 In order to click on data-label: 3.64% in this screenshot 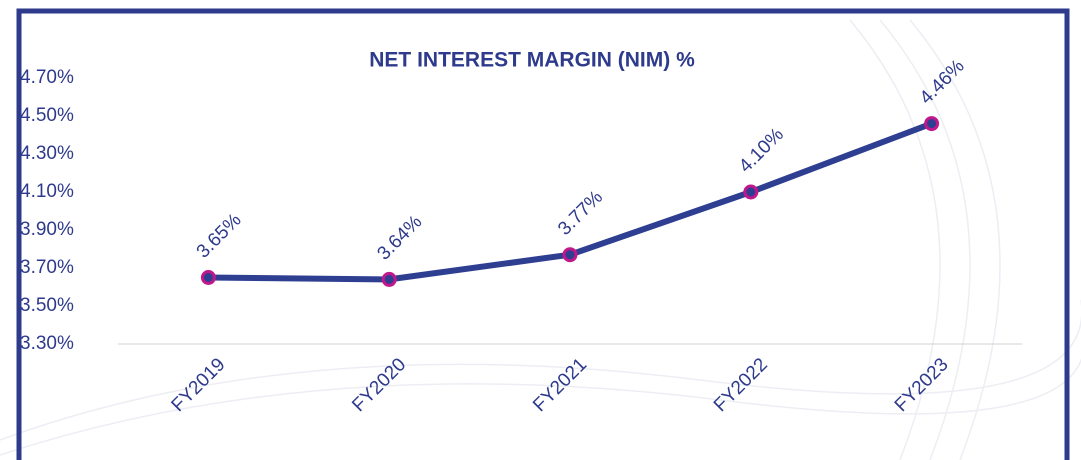, I will do `click(399, 237)`.